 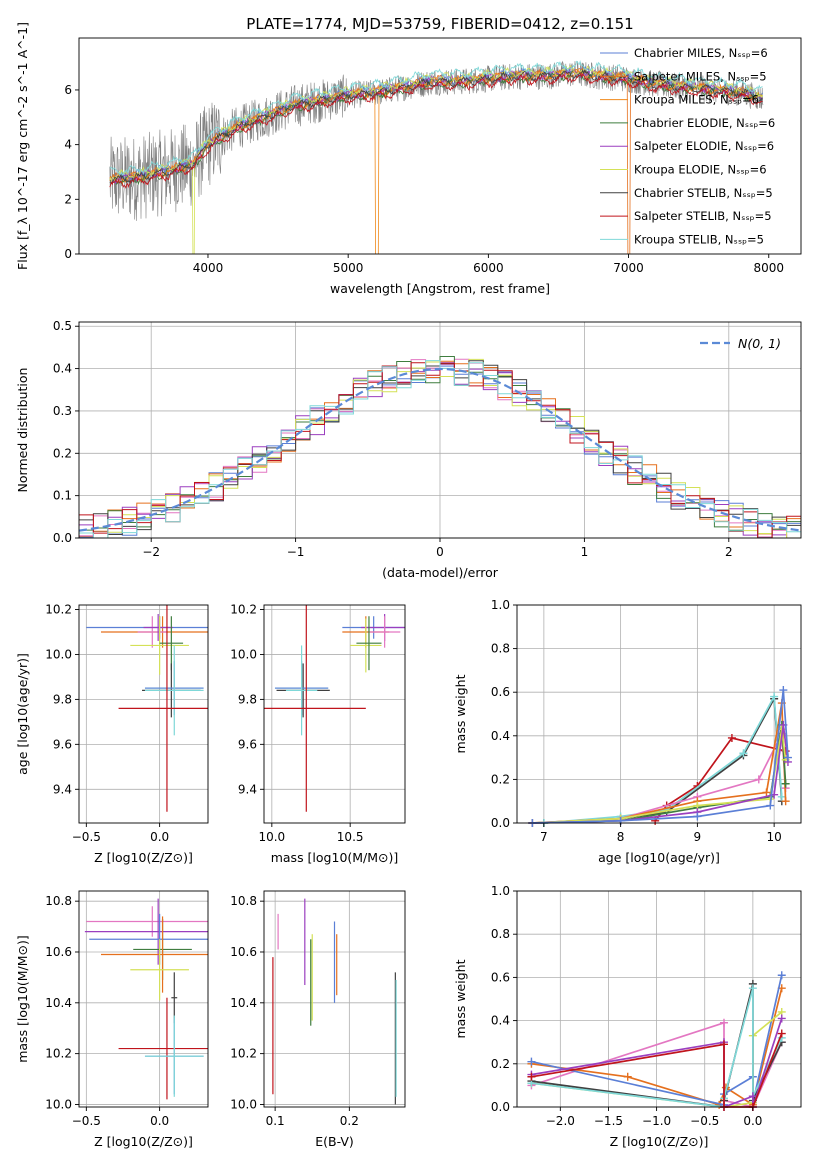 I want to click on age-mass-frame, so click(x=334, y=714).